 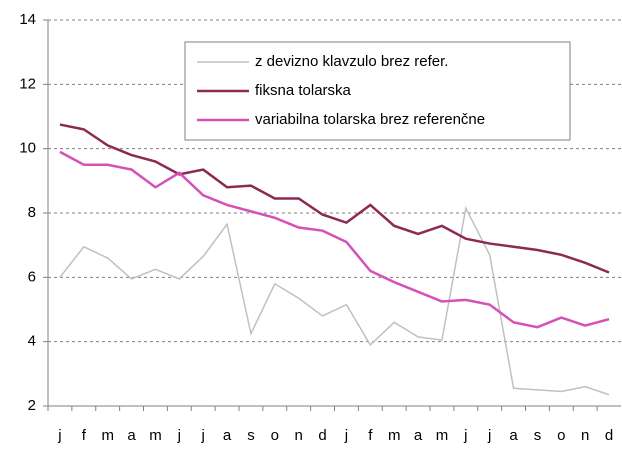 I want to click on y-tick-label: 6, so click(x=32, y=276).